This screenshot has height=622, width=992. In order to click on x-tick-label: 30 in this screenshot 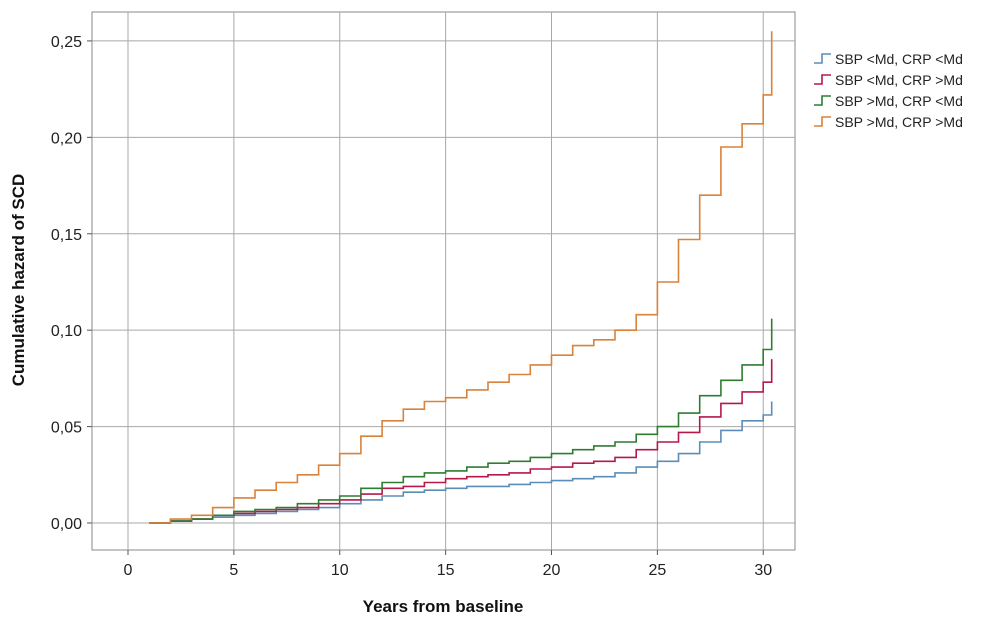, I will do `click(763, 570)`.